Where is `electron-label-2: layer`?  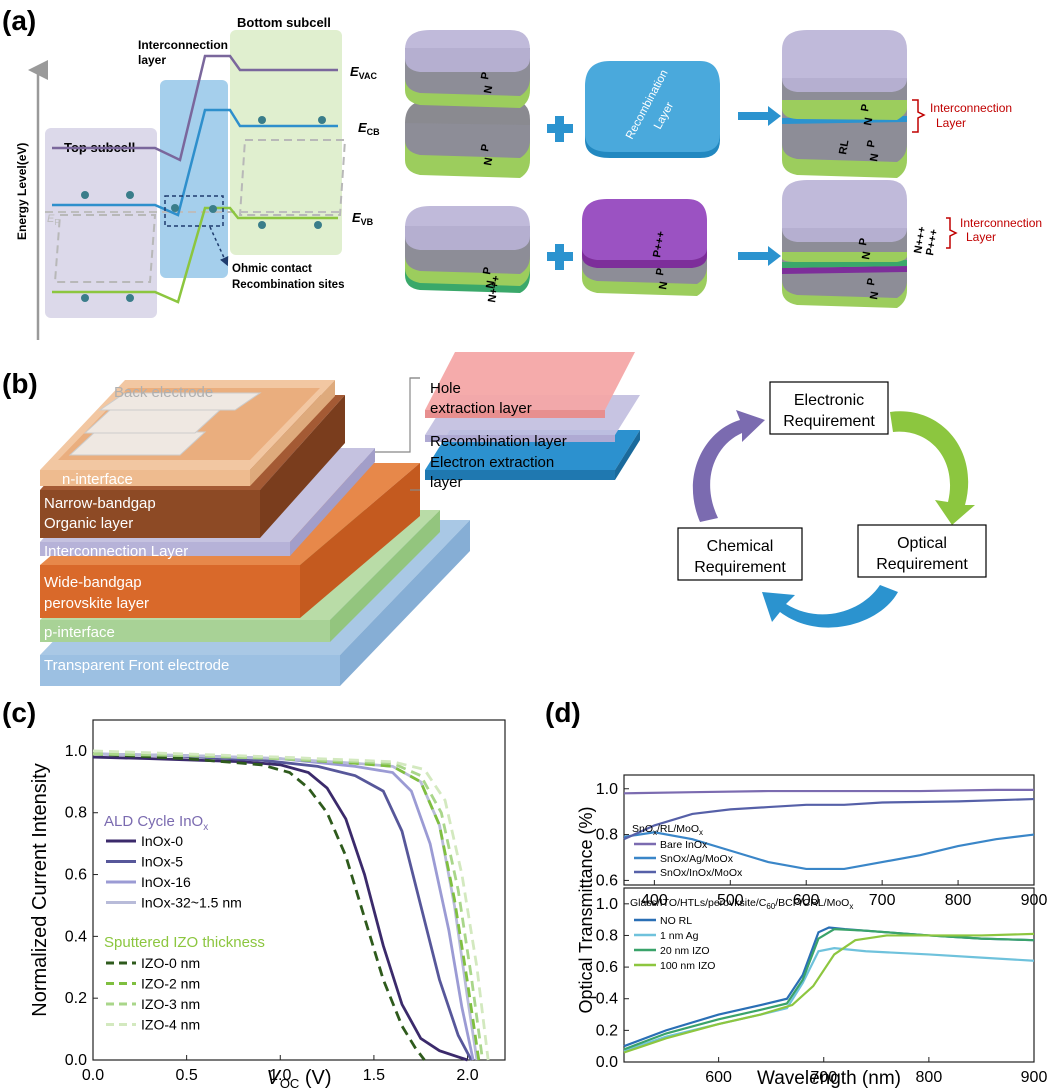
electron-label-2: layer is located at coordinates (446, 482).